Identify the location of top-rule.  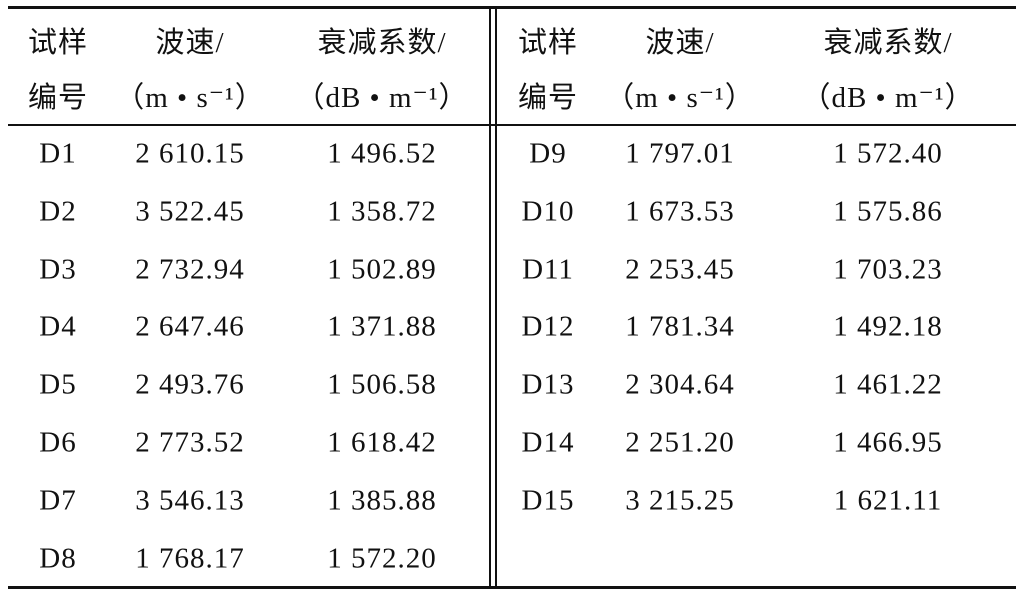
(512, 7).